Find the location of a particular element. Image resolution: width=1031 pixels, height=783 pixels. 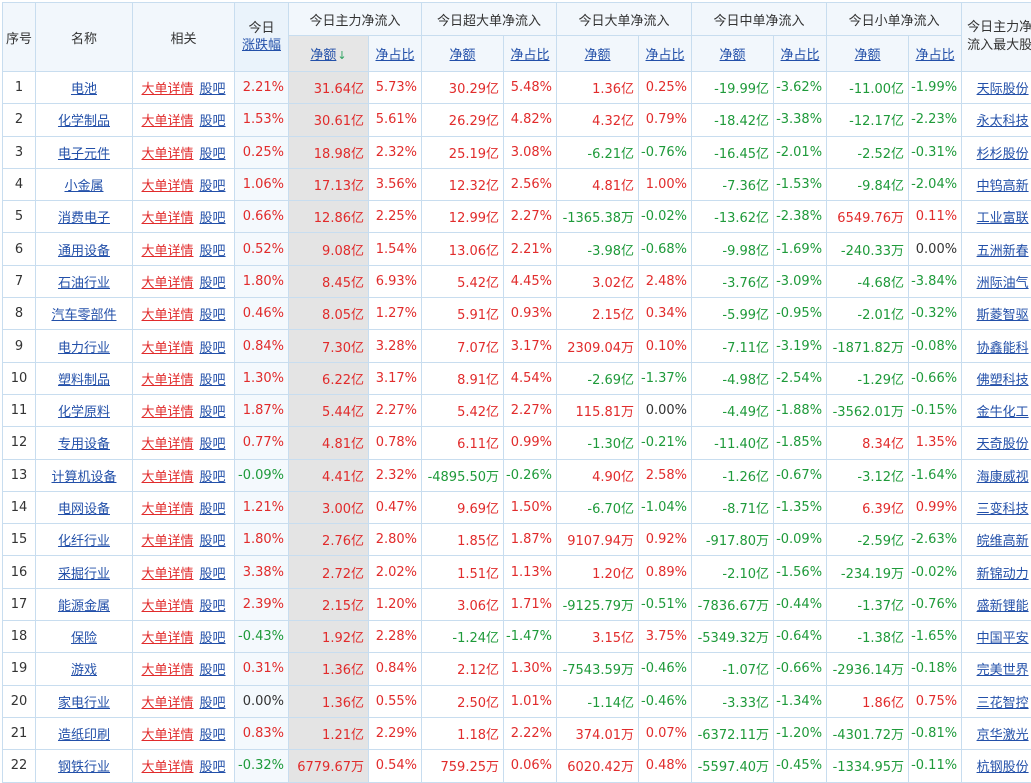

sort-small-ratio-link: 净占比 is located at coordinates (935, 55).